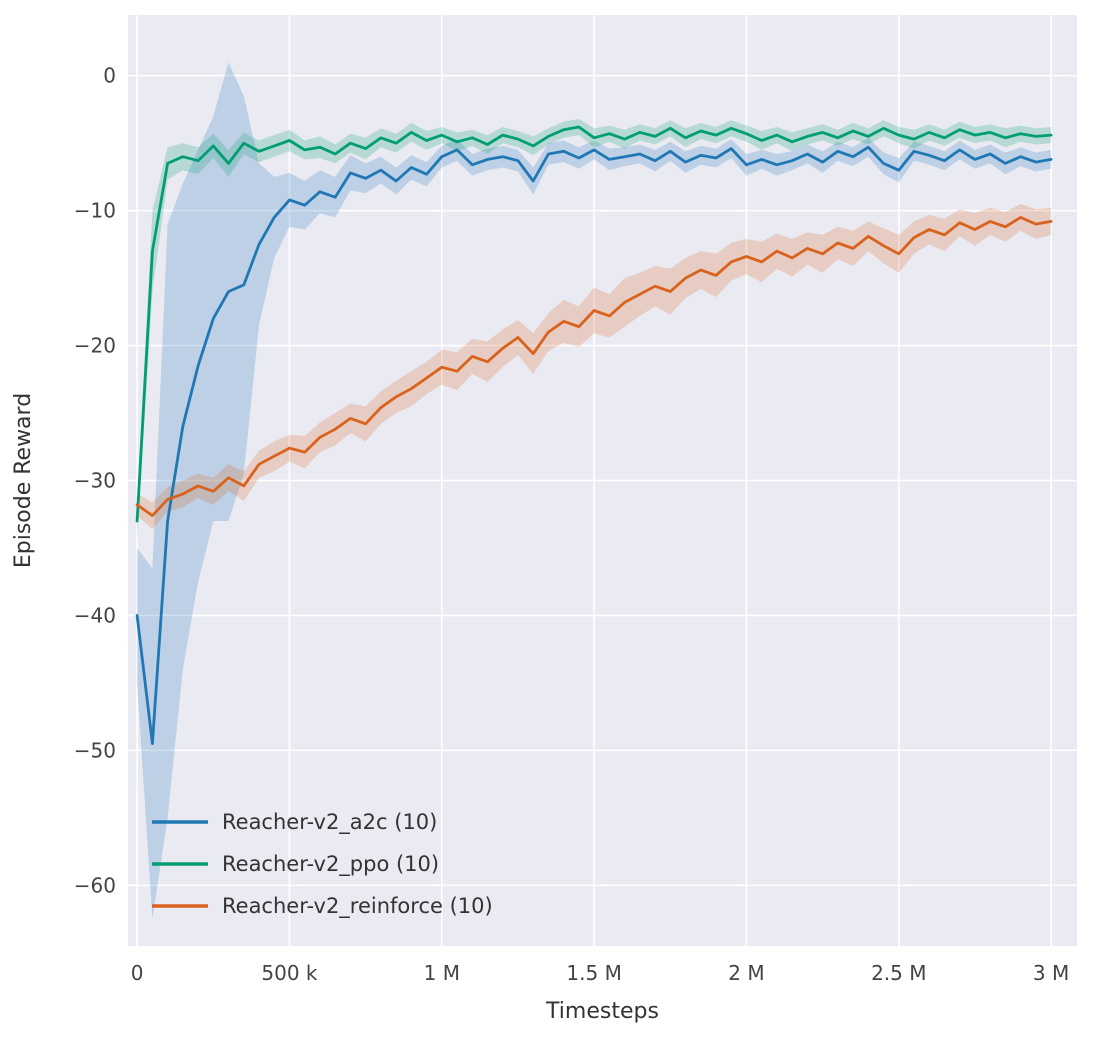 This screenshot has width=1099, height=1049. Describe the element at coordinates (330, 864) in the screenshot. I see `legend-label-ppo: Reacher-v2_ppo (10)` at that location.